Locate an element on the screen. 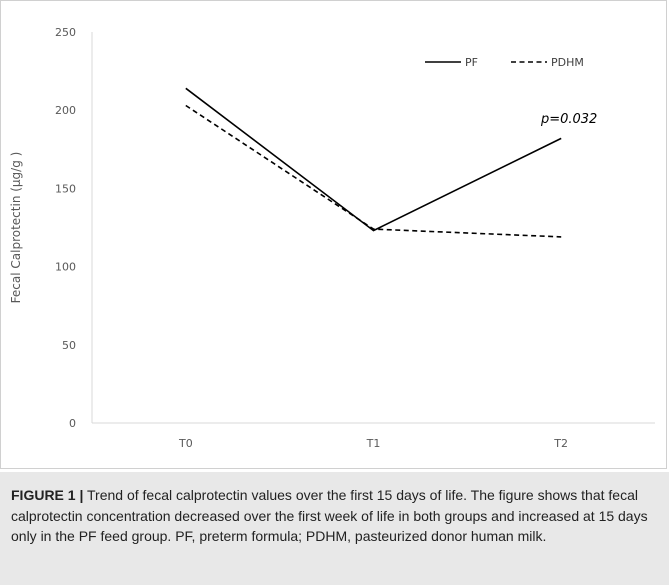 This screenshot has width=669, height=585. y-tick-label: 50 is located at coordinates (69, 345).